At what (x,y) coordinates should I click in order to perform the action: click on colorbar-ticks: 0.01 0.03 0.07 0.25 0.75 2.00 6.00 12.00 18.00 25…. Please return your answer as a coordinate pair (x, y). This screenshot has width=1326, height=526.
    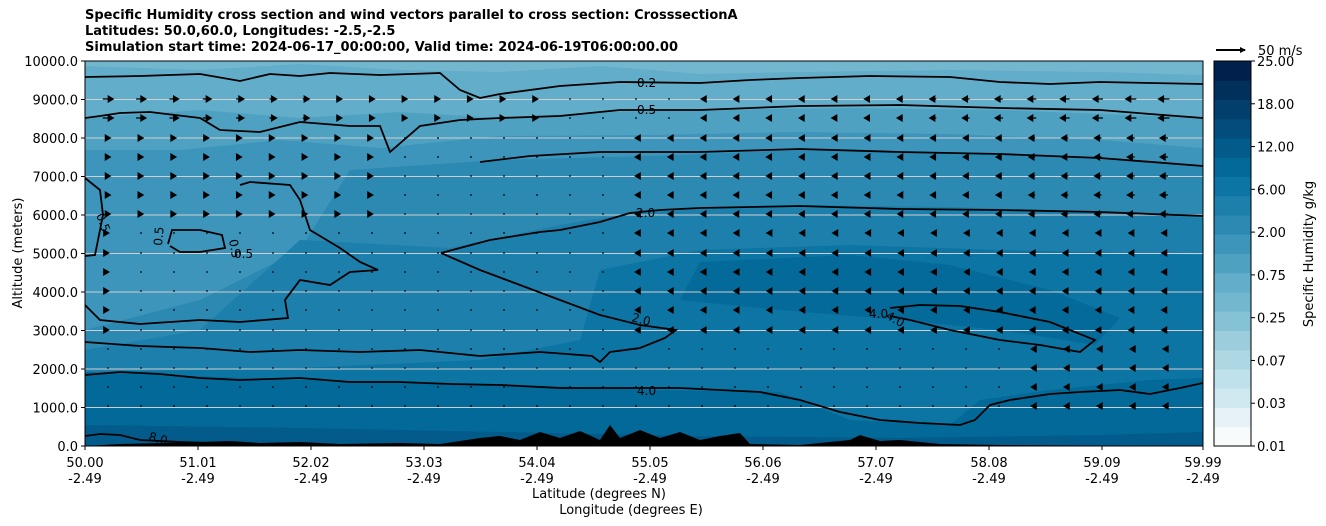
    Looking at the image, I should click on (1272, 255).